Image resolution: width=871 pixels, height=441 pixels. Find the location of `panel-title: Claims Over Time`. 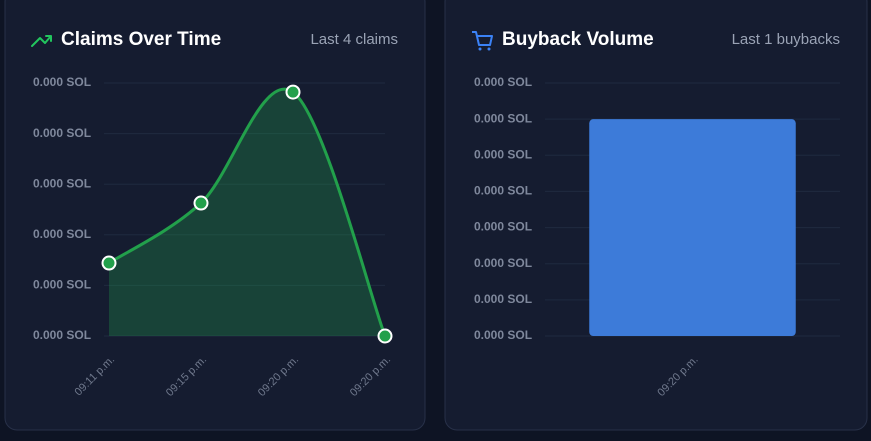

panel-title: Claims Over Time is located at coordinates (141, 39).